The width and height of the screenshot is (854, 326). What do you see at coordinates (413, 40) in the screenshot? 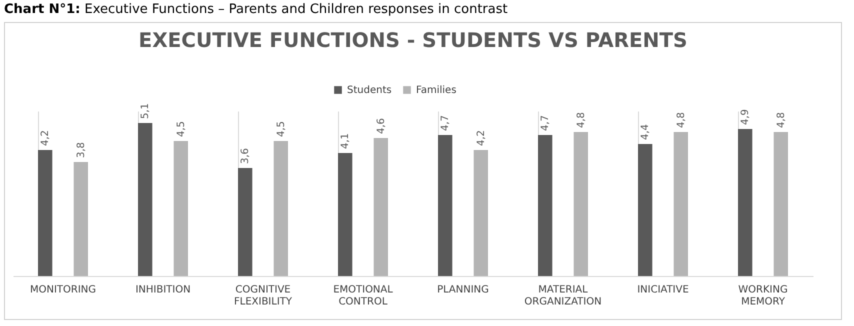
I see `chart-title: EXECUTIVE FUNCTIONS - STUDENTS VS PARENTS` at bounding box center [413, 40].